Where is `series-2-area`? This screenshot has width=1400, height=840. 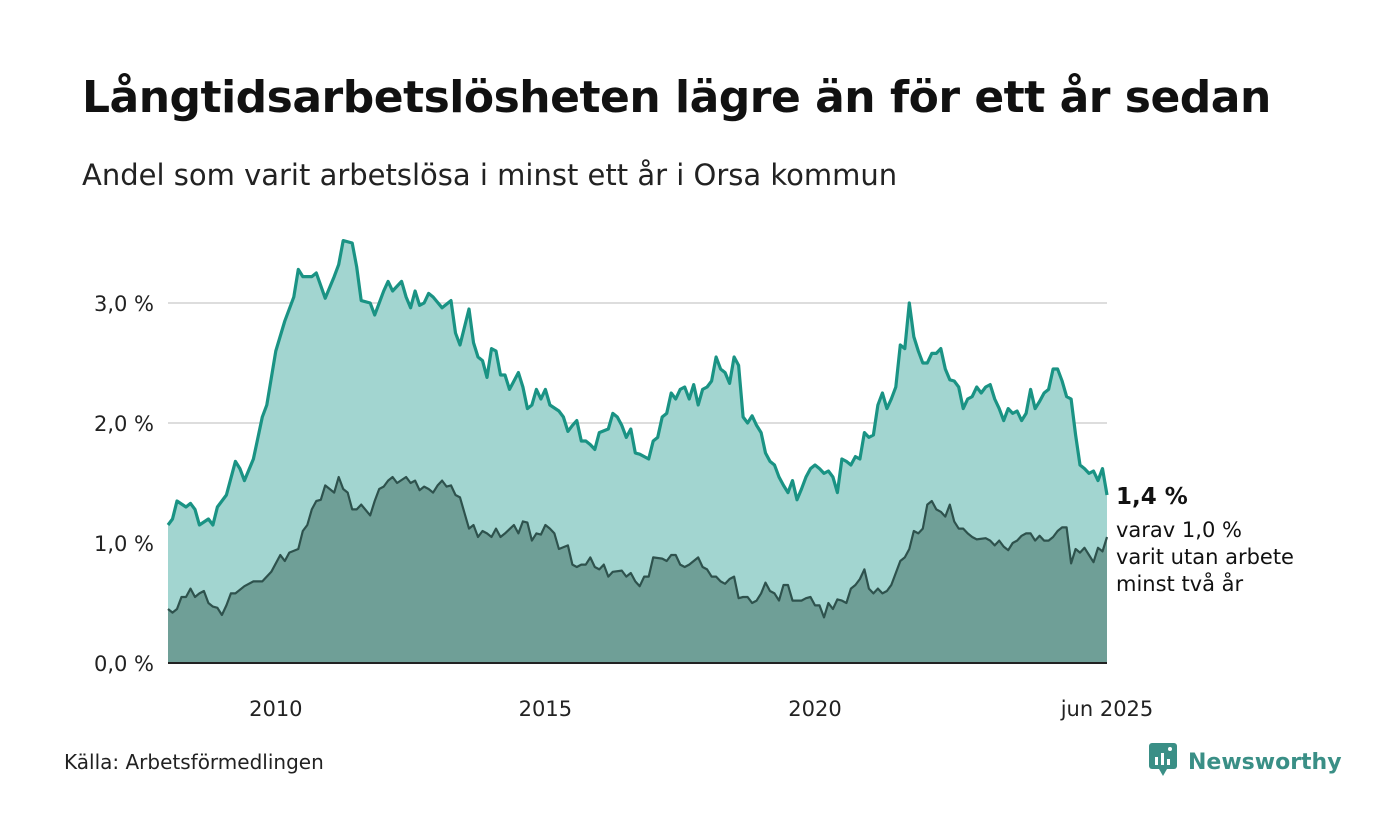 series-2-area is located at coordinates (637, 570).